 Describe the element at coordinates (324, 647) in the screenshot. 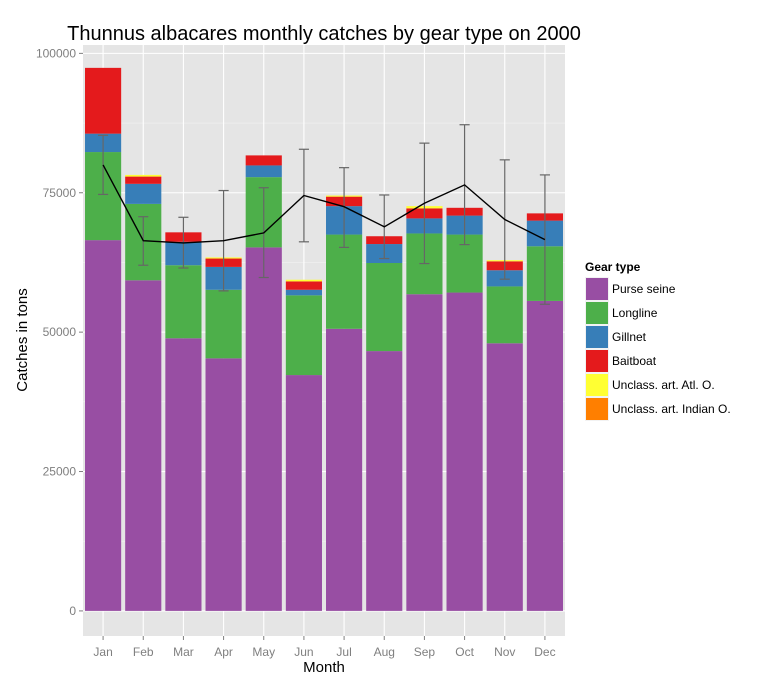

I see `x-axis: Jan Feb Mar Apr May Jun Jul Aug Sep Oct Nov Dec` at that location.